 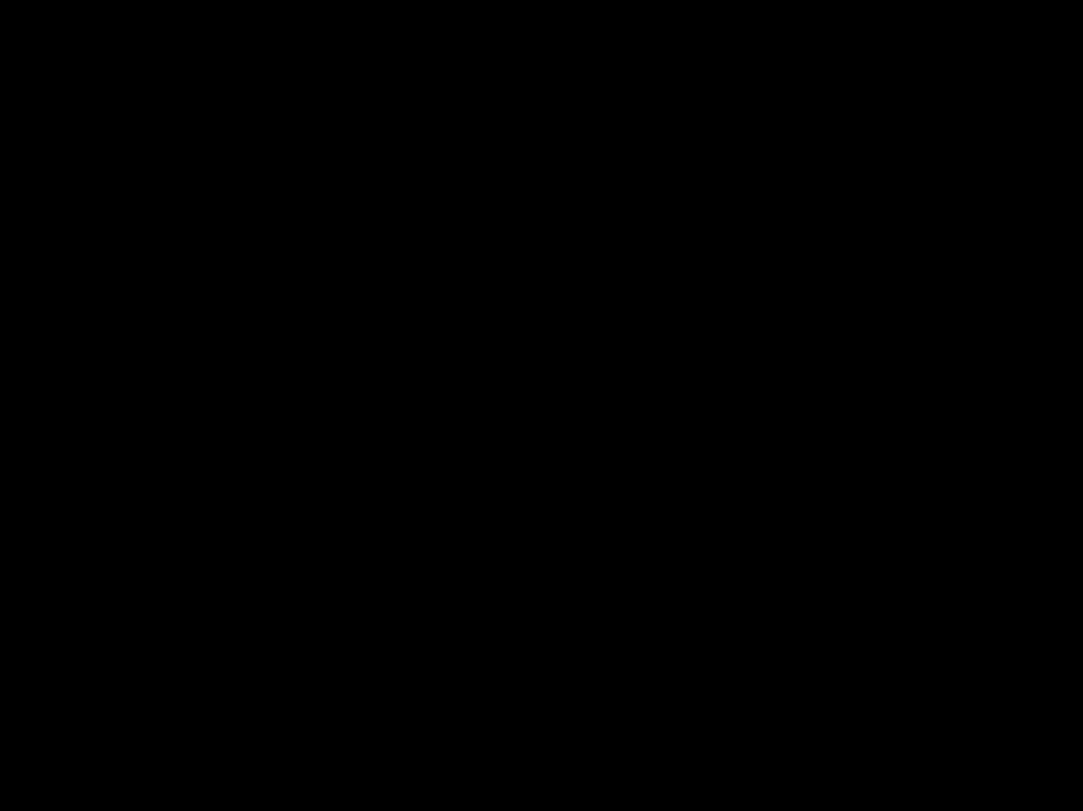 What do you see at coordinates (230, 773) in the screenshot?
I see `landmass-labrador-tip` at bounding box center [230, 773].